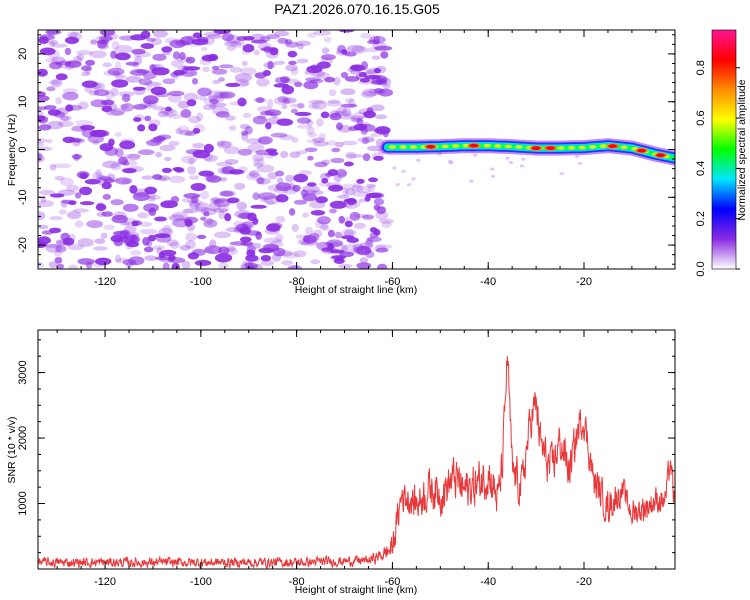  I want to click on snr-x-tick-label: -100, so click(201, 582).